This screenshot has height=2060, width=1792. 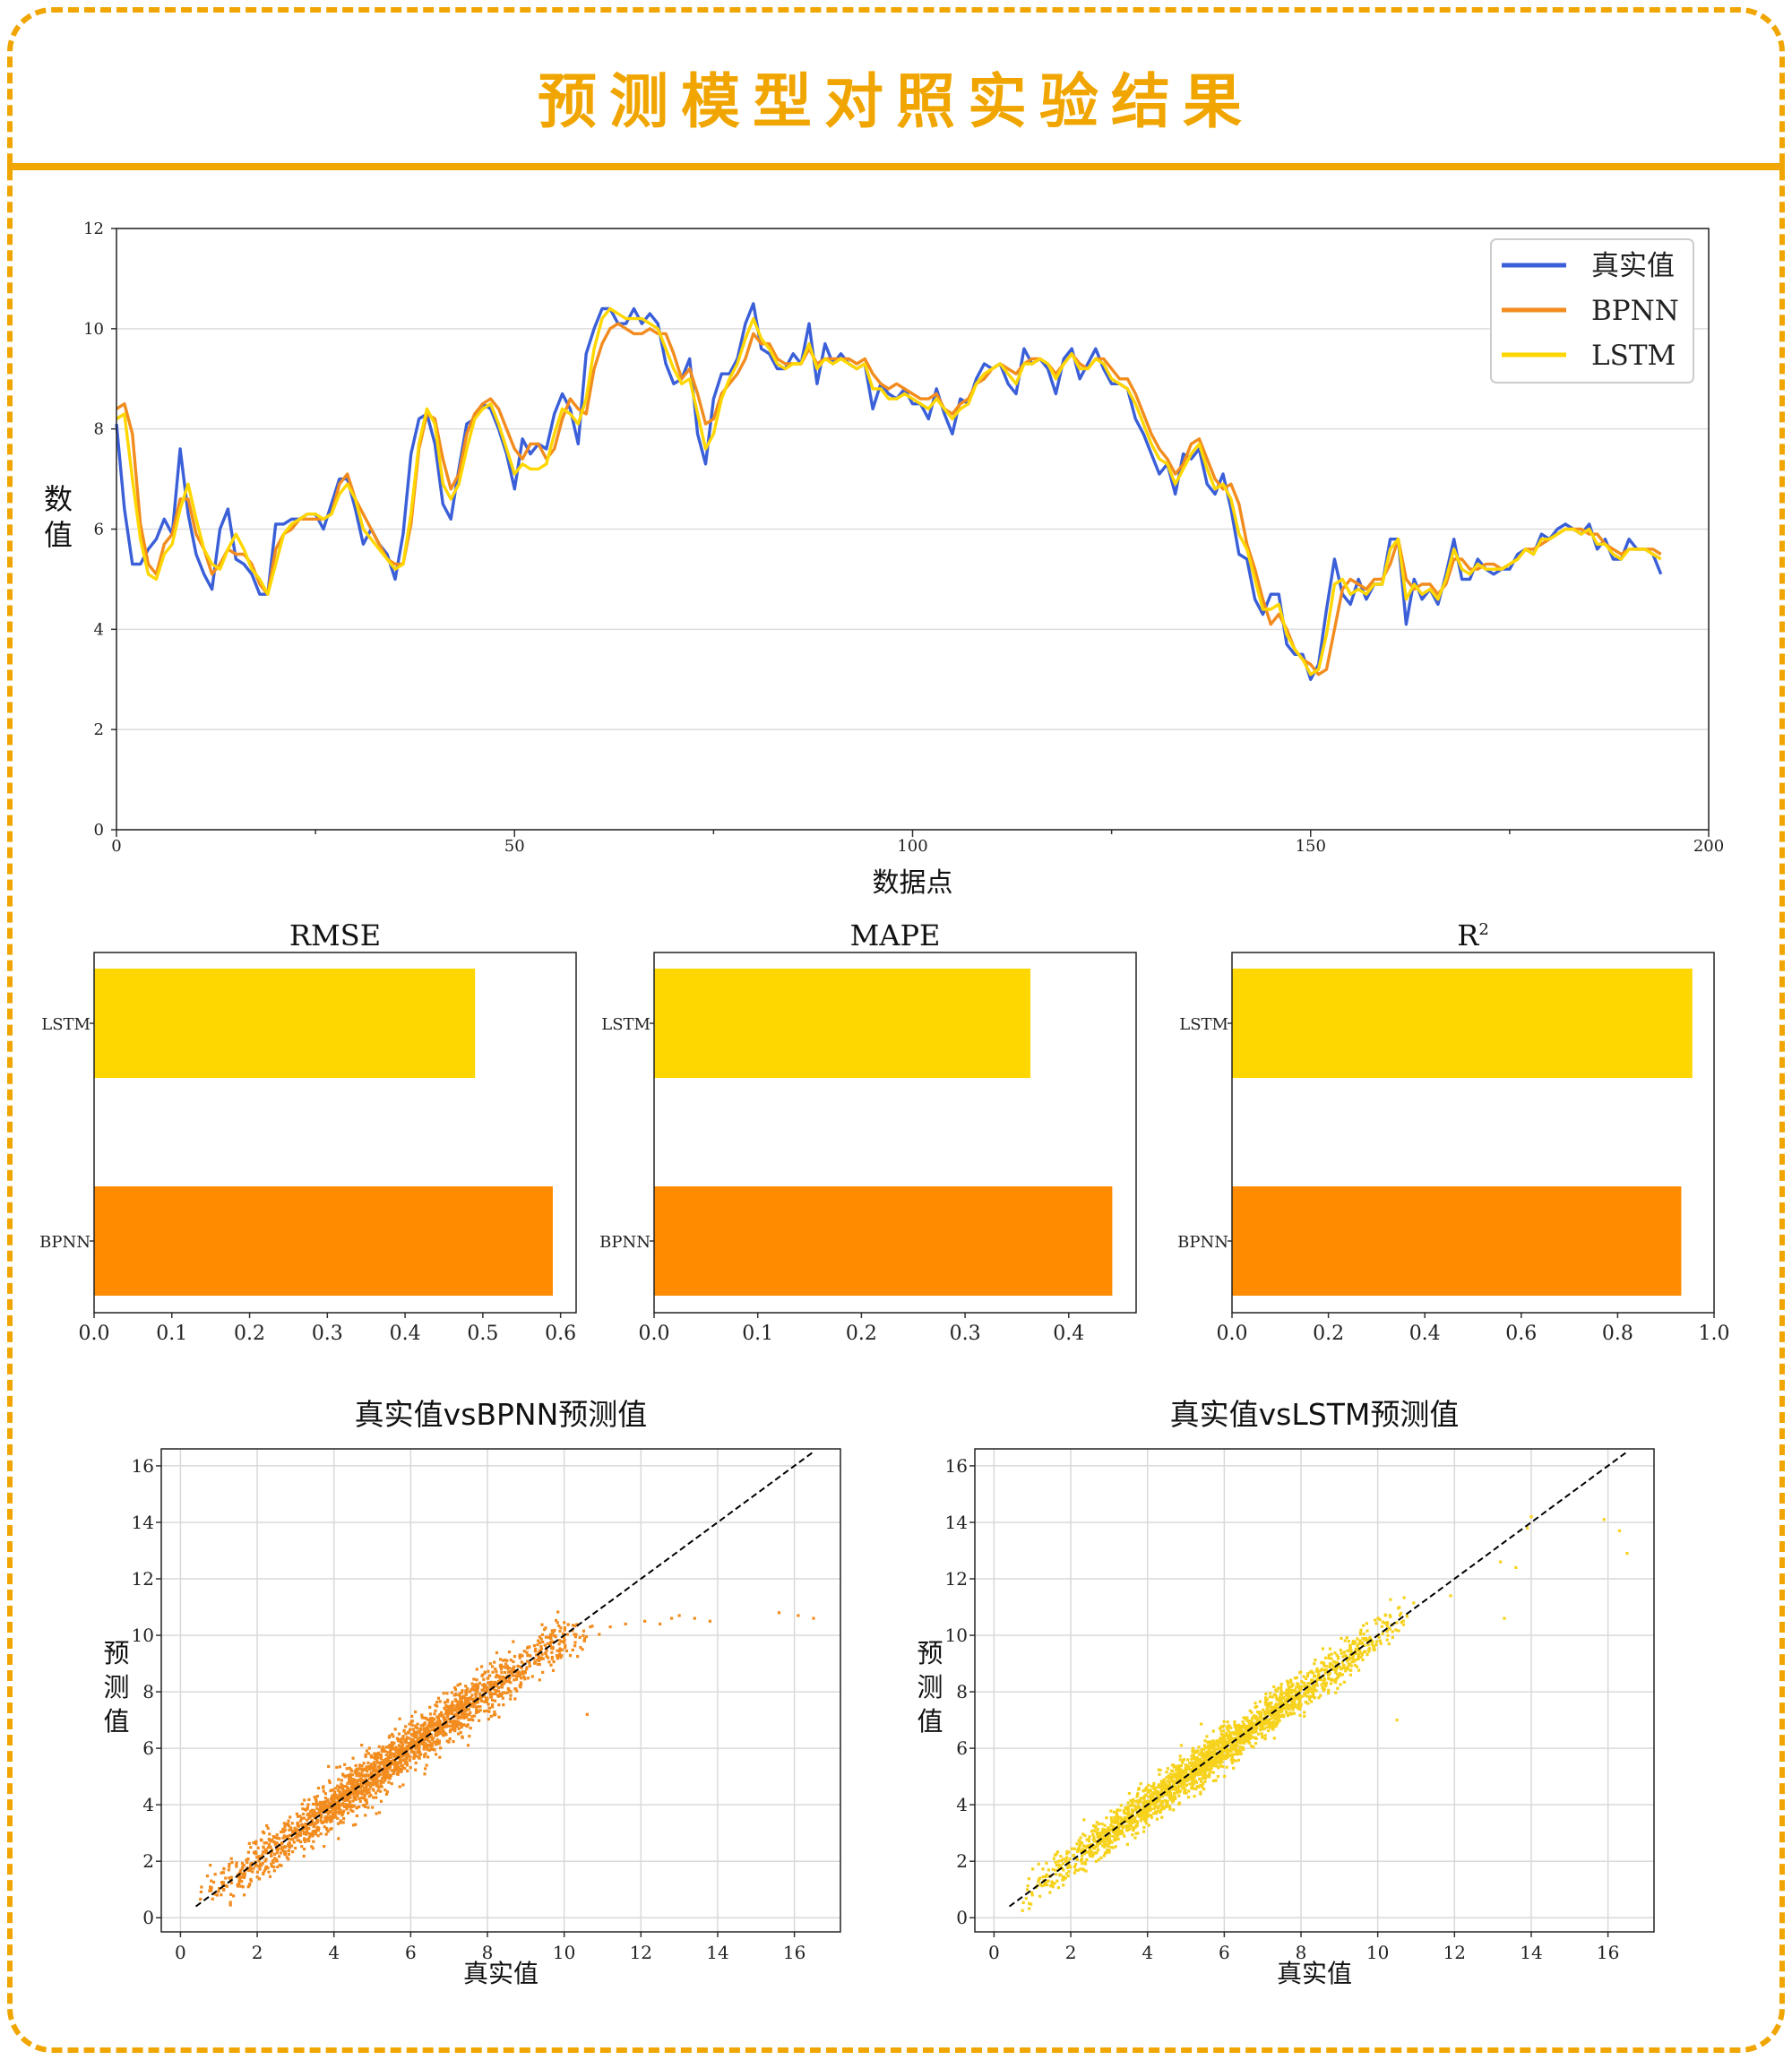 I want to click on x-tick-label: 1.0, so click(x=1715, y=1334).